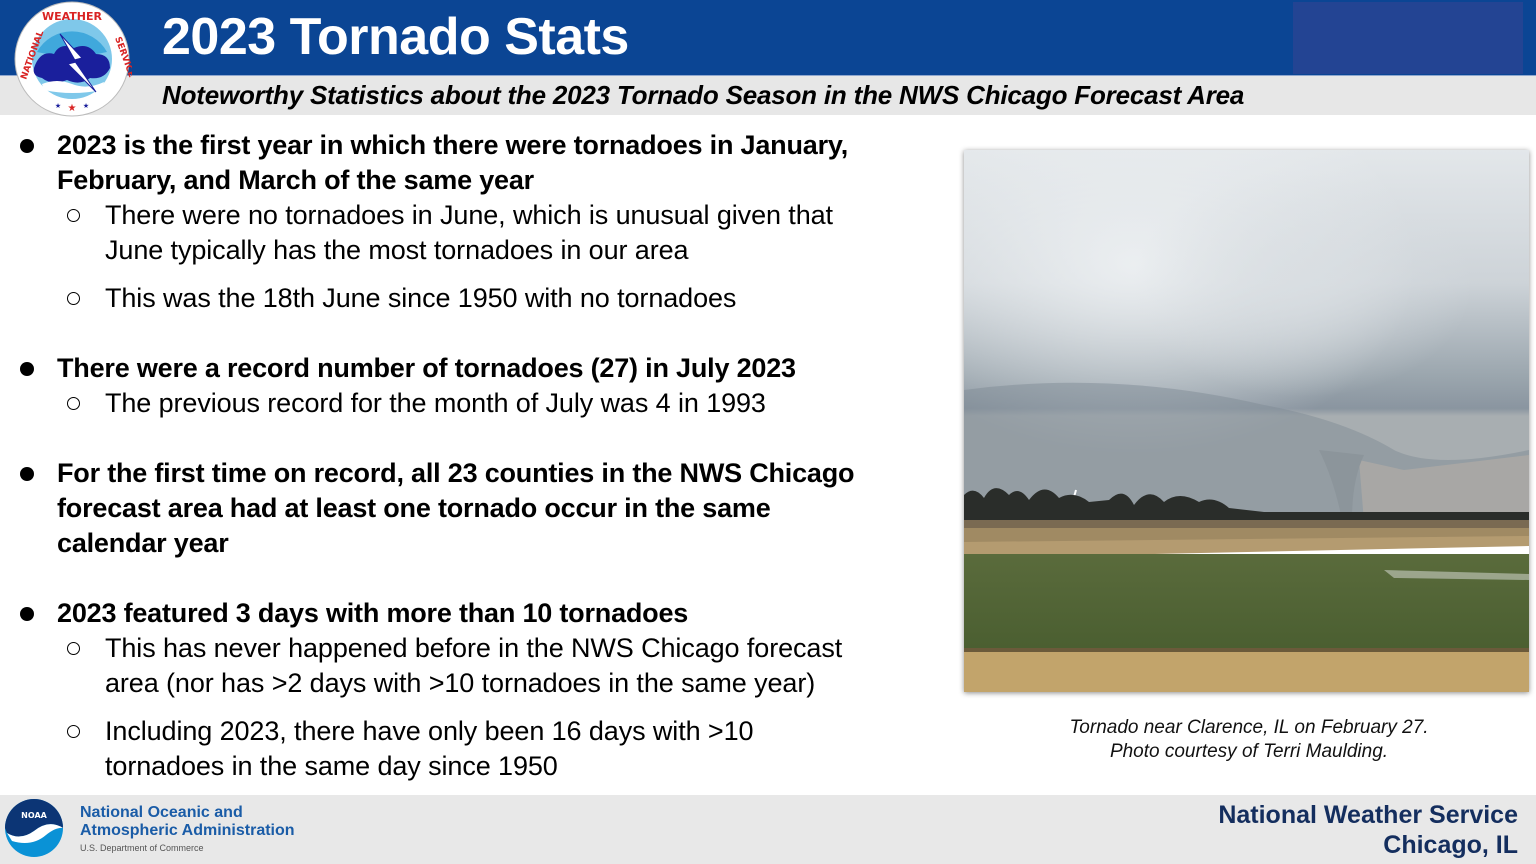  I want to click on nws-logo-icon: WEATHER NATIONAL SERVICE ★ ★ ★, so click(73, 59).